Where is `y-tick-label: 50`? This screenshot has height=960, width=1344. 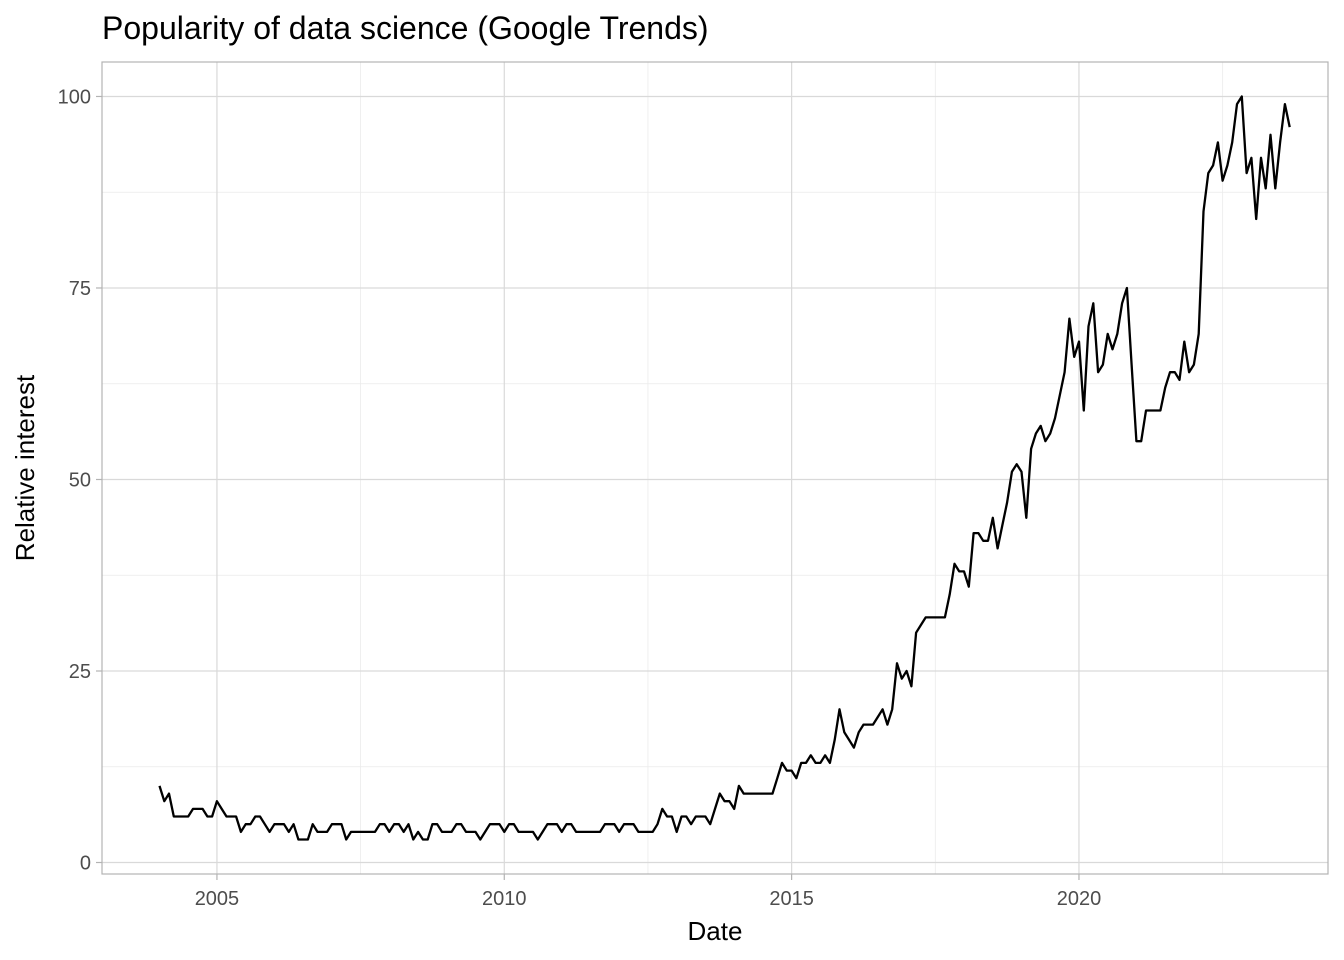 y-tick-label: 50 is located at coordinates (80, 480).